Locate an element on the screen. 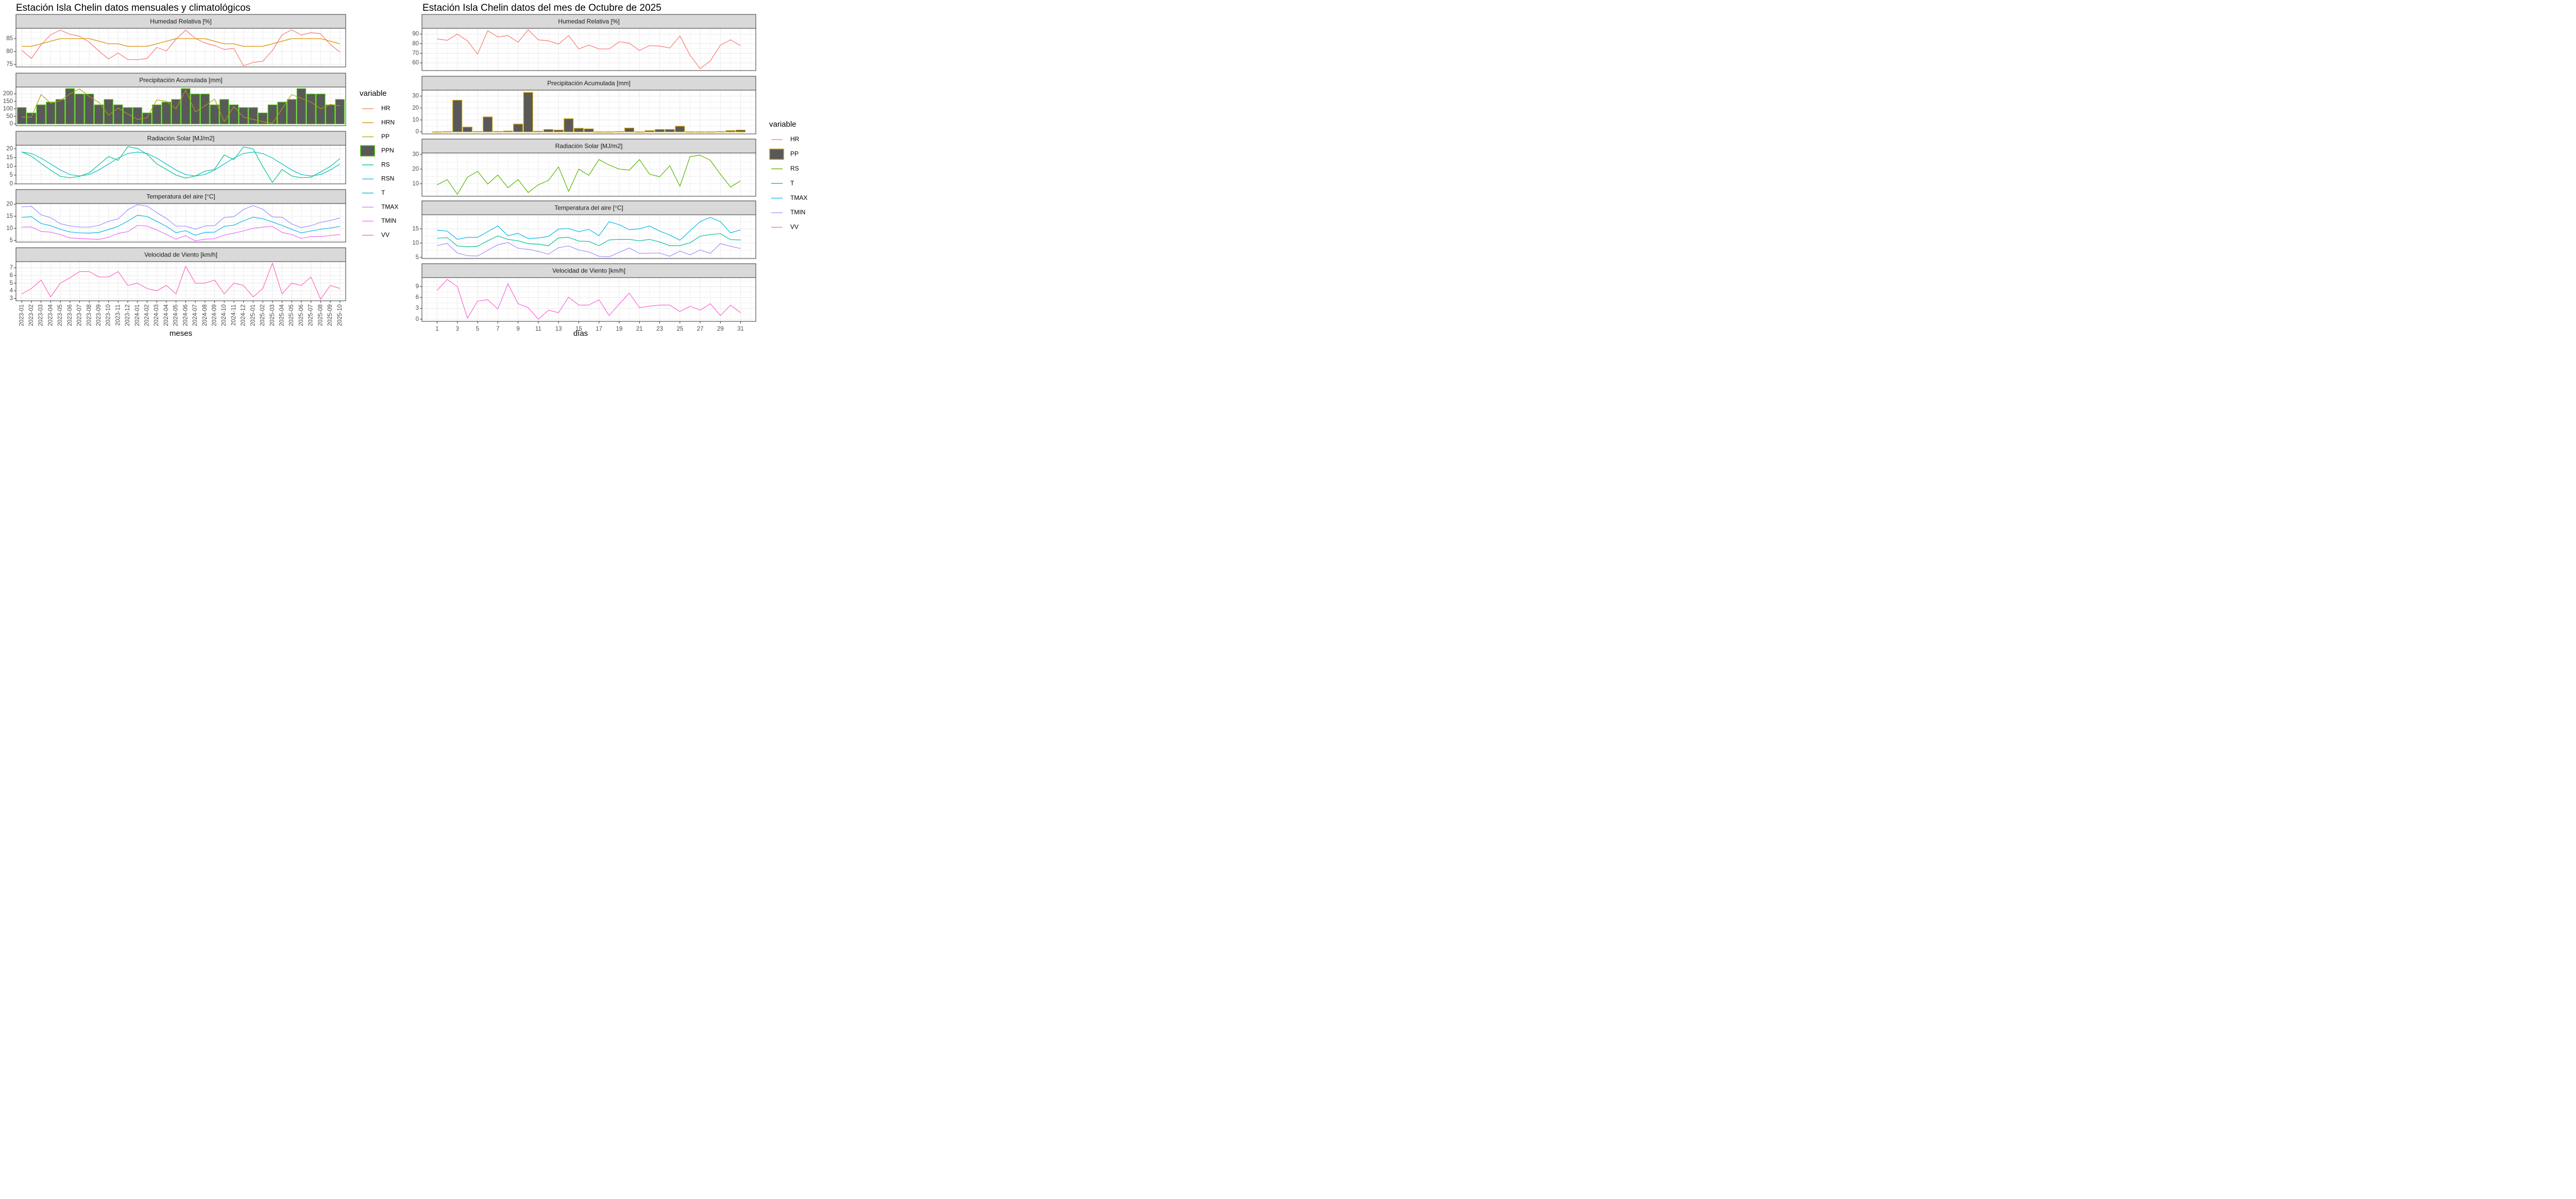  legend-label: RS is located at coordinates (794, 168).